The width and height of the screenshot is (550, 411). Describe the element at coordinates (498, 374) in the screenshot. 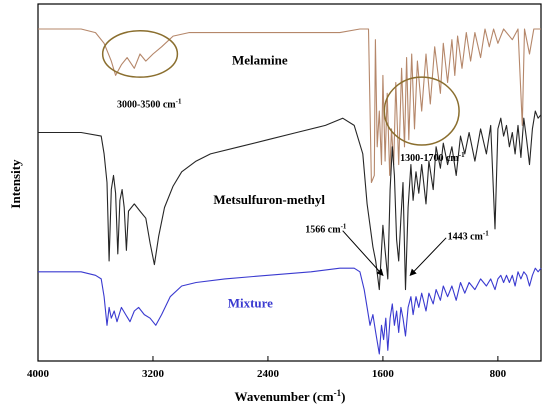

I see `x-tick-label: 800` at that location.